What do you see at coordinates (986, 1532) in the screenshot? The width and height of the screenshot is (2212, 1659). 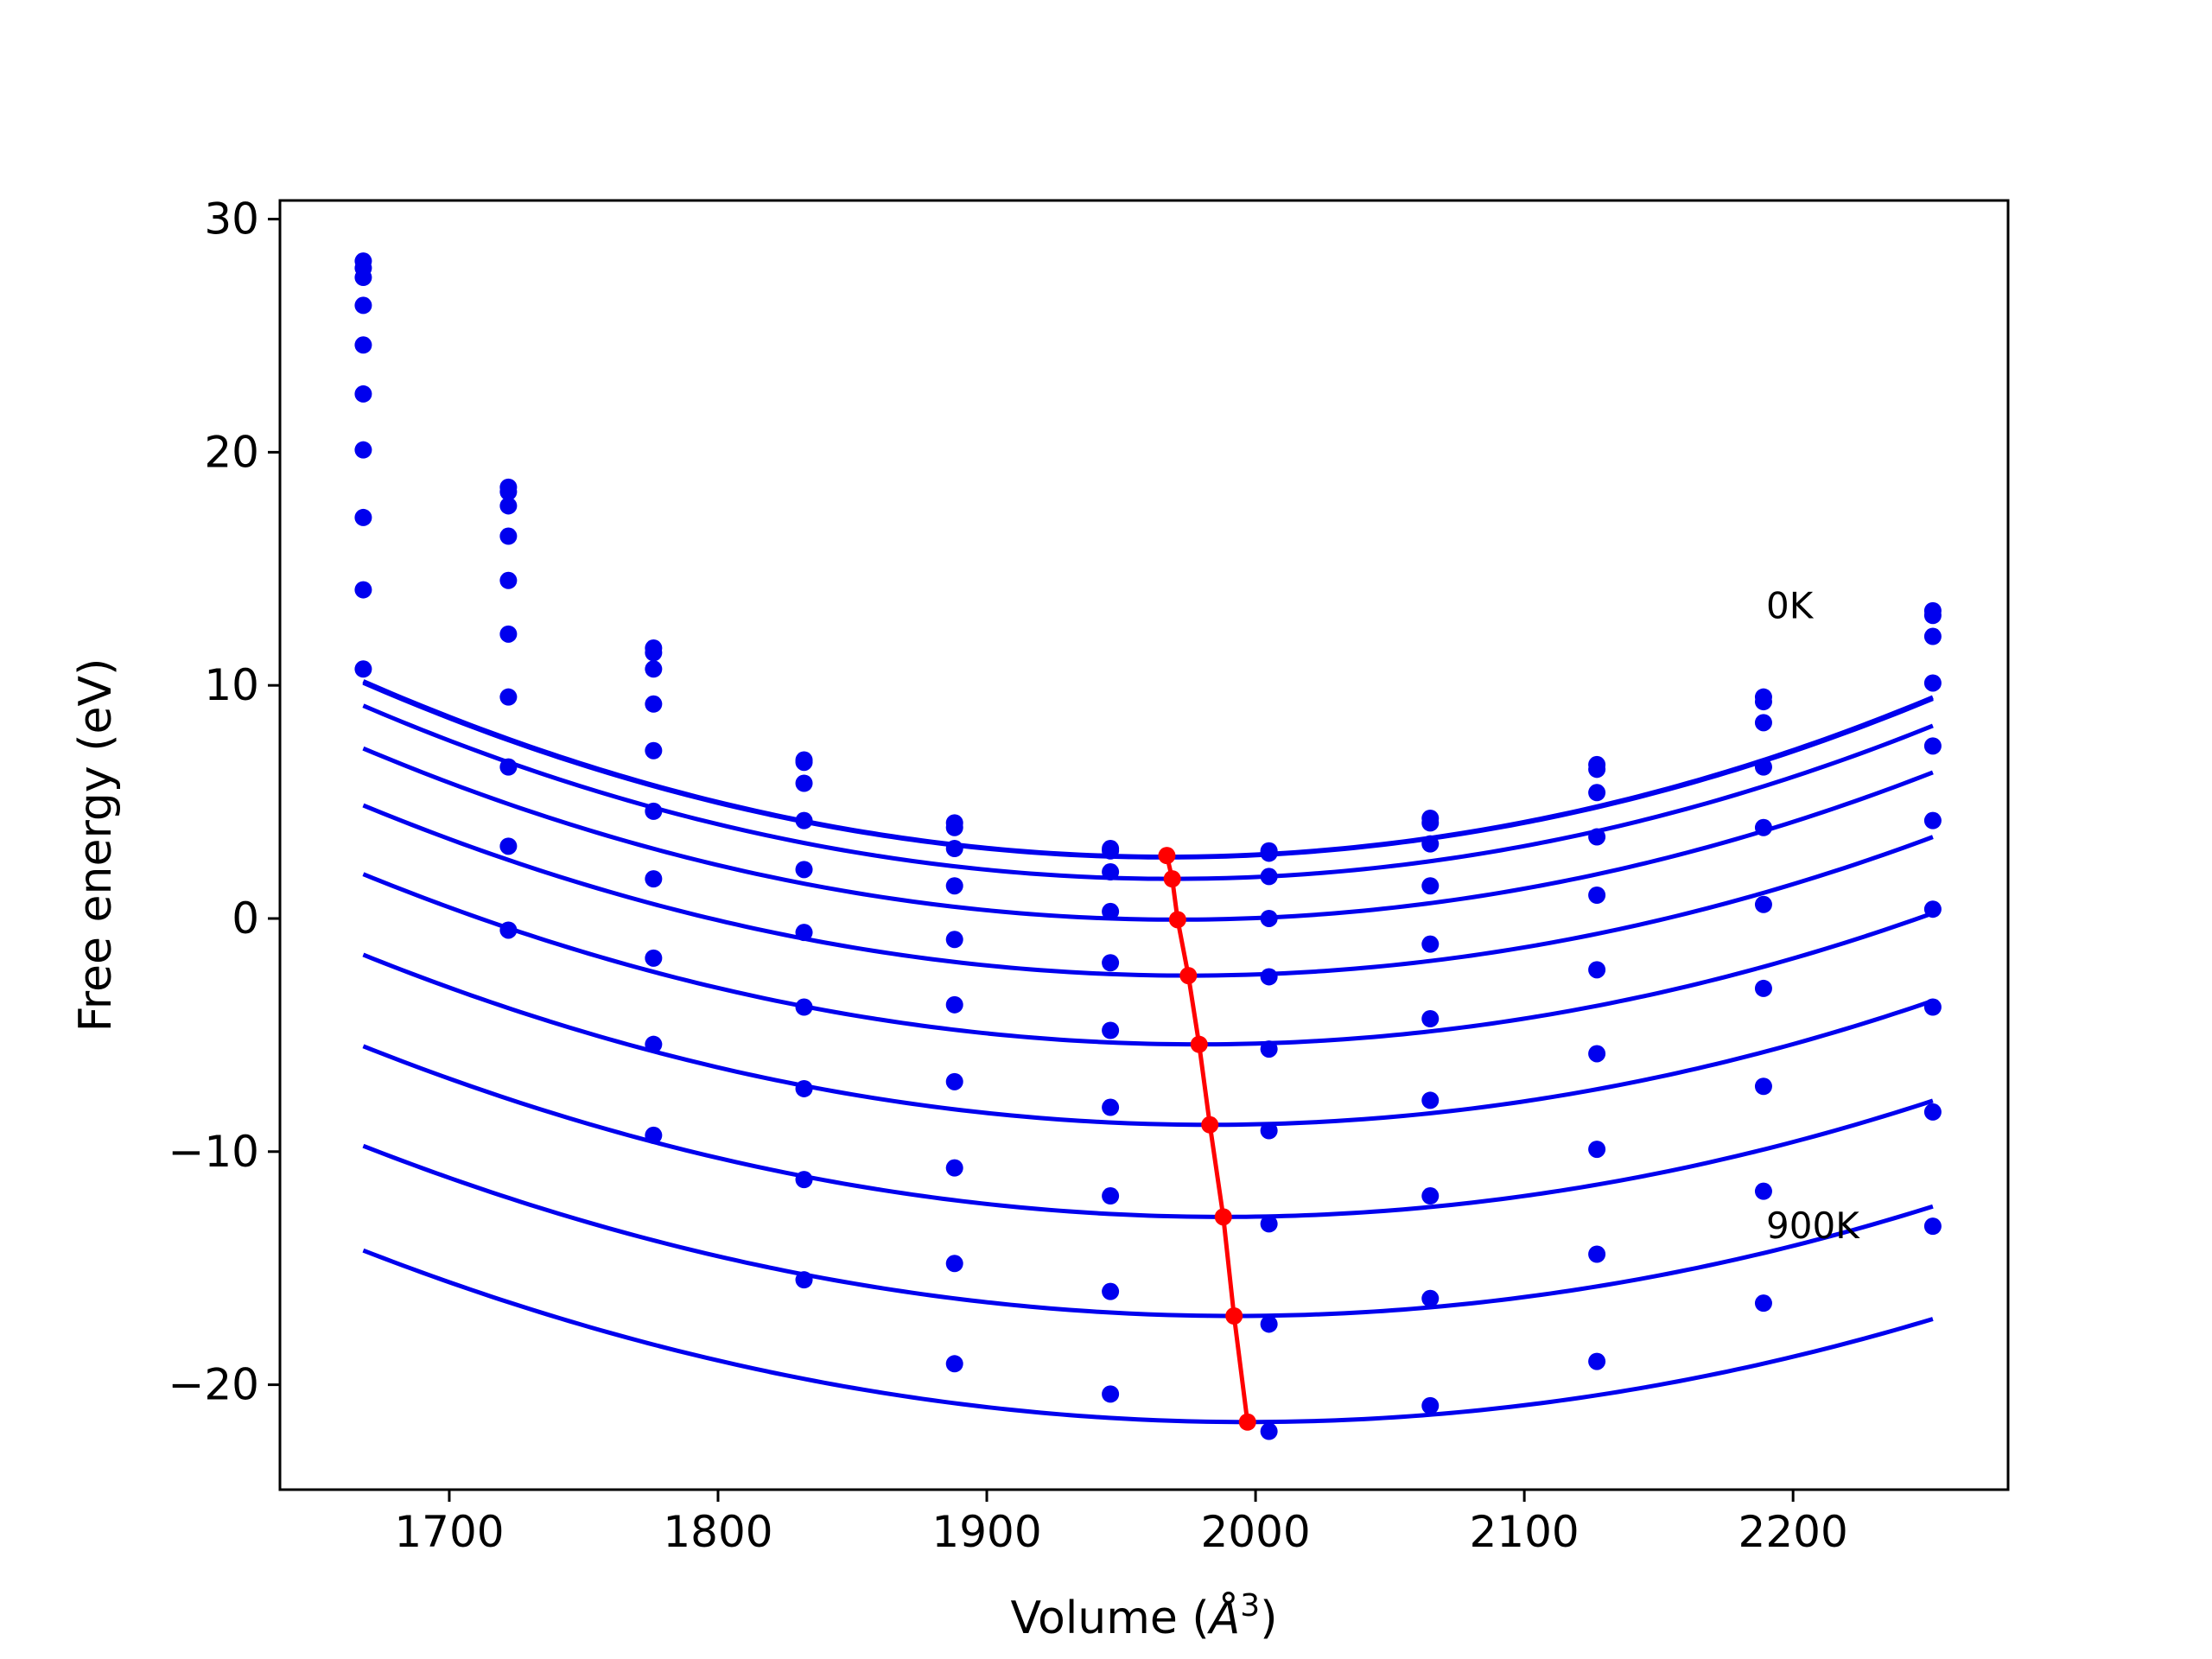 I see `x-tick-label: 1900` at bounding box center [986, 1532].